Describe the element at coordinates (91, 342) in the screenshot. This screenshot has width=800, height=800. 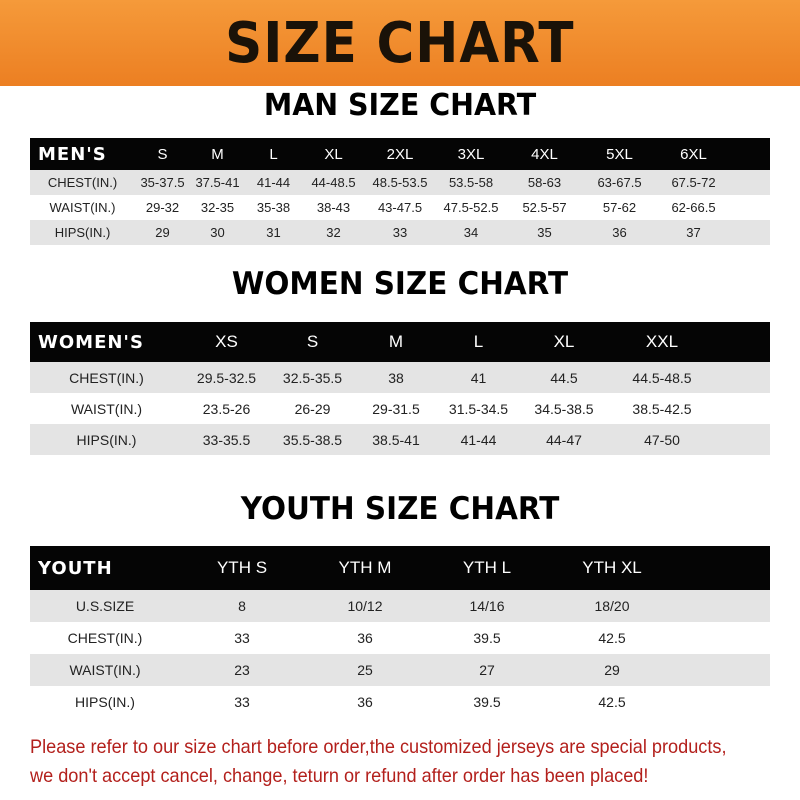
I see `header-label: WOMEN'S` at that location.